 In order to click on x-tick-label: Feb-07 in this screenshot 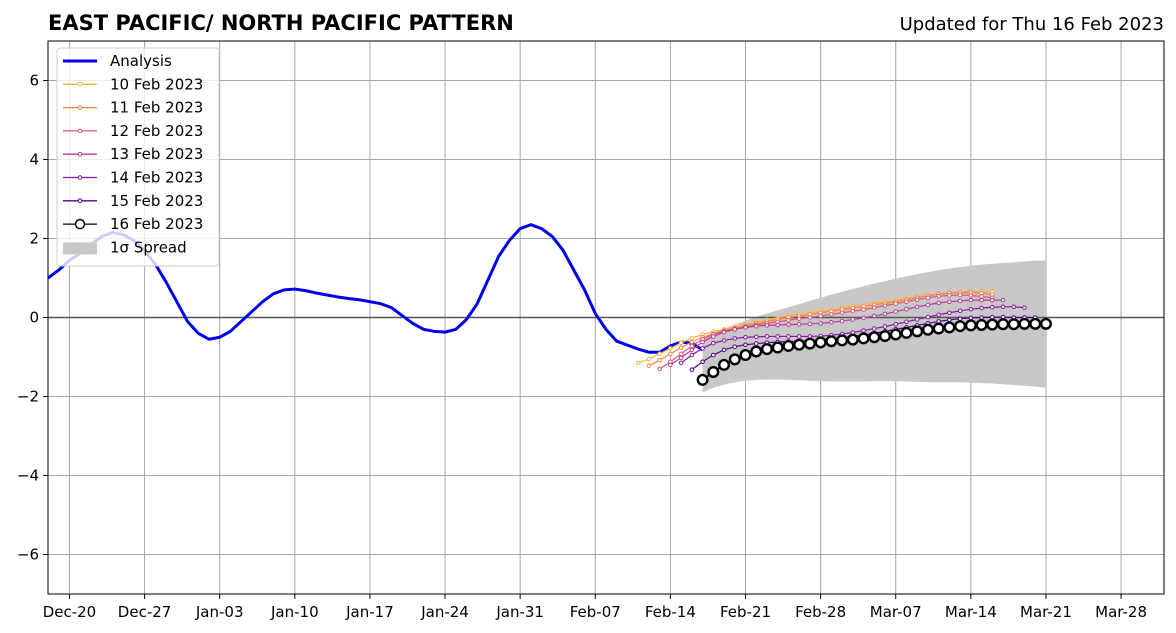, I will do `click(595, 612)`.